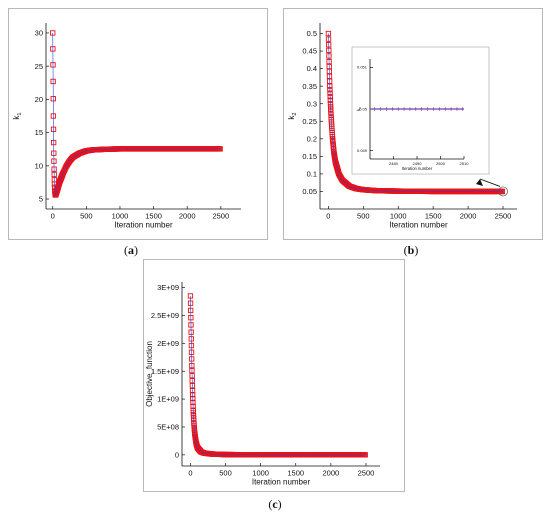  I want to click on c-y-axis-label: Objective_function, so click(149, 374).